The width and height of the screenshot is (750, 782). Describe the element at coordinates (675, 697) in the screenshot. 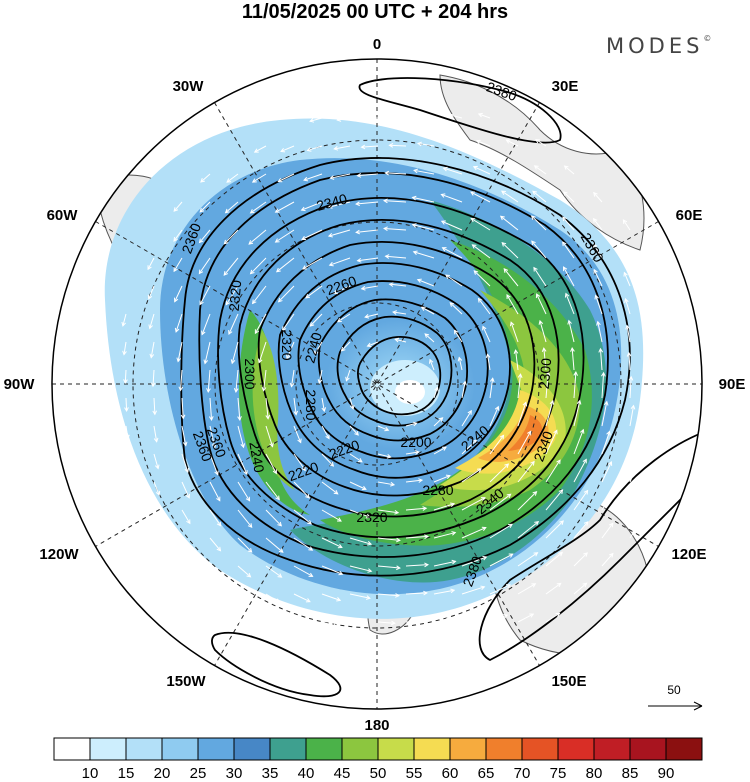

I see `reference-vector: 50` at that location.